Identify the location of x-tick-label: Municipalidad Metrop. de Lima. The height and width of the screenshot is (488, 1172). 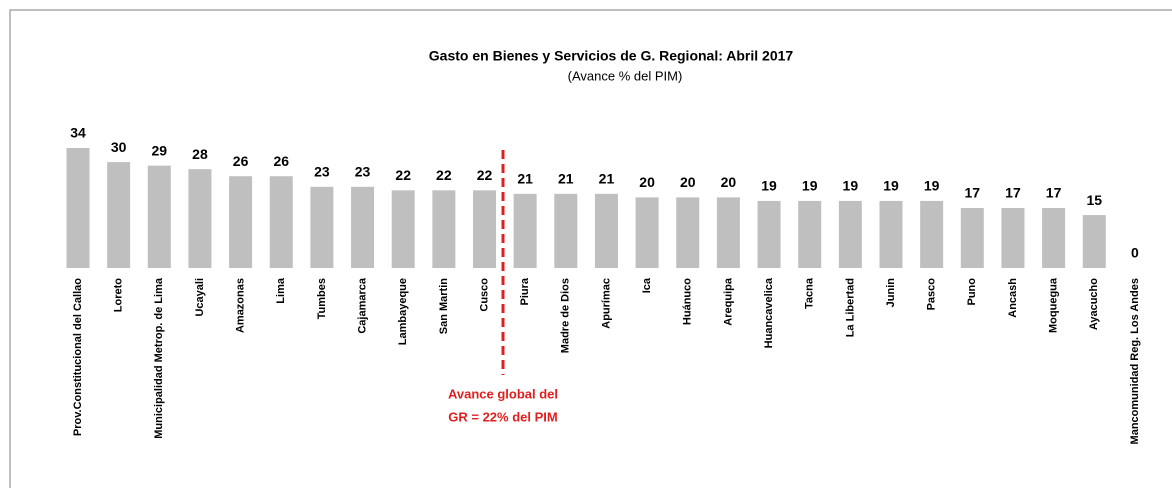
(159, 358).